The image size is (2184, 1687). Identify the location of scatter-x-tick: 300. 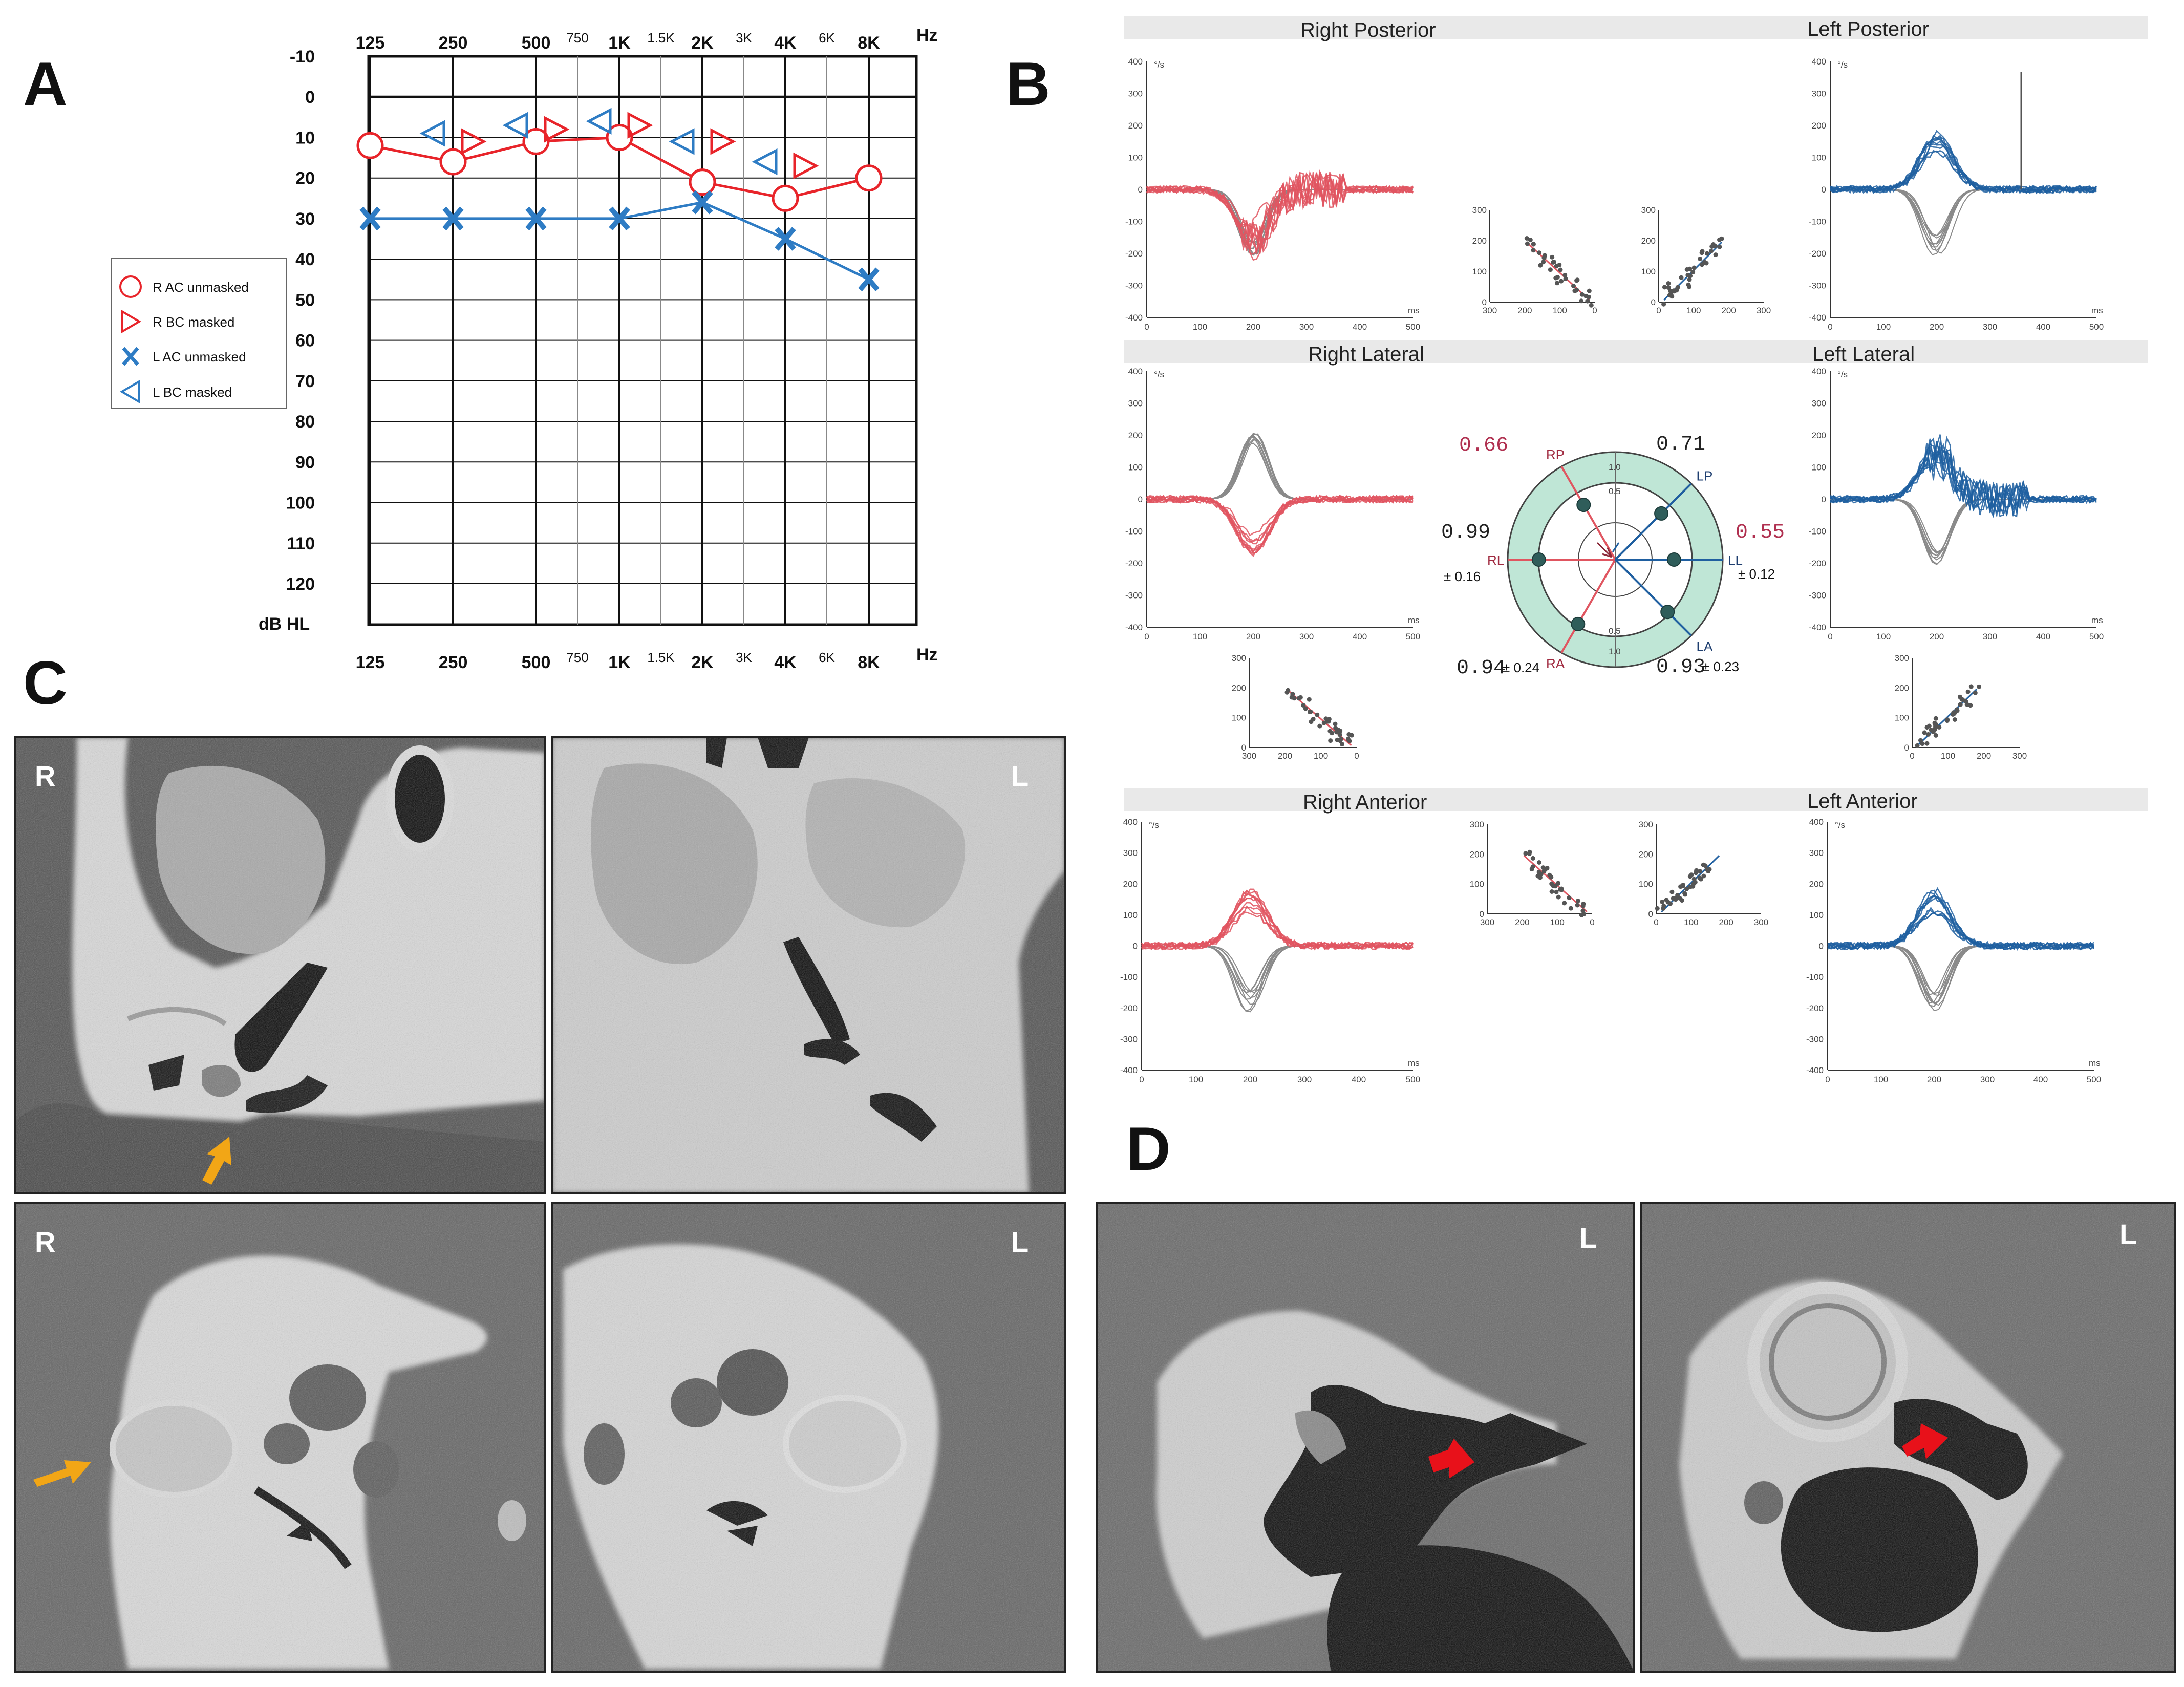
(1490, 310).